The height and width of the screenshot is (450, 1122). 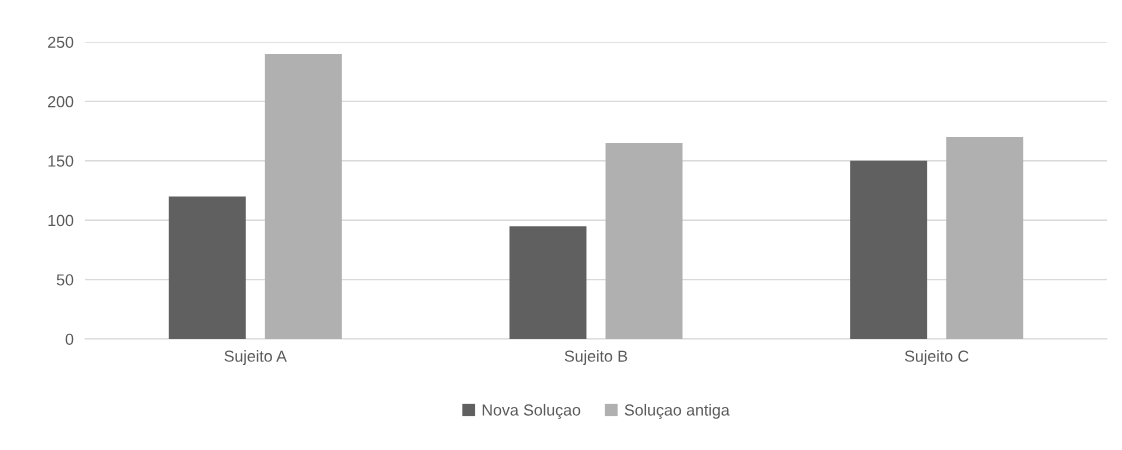 What do you see at coordinates (677, 411) in the screenshot?
I see `legend-label: Soluçao antiga` at bounding box center [677, 411].